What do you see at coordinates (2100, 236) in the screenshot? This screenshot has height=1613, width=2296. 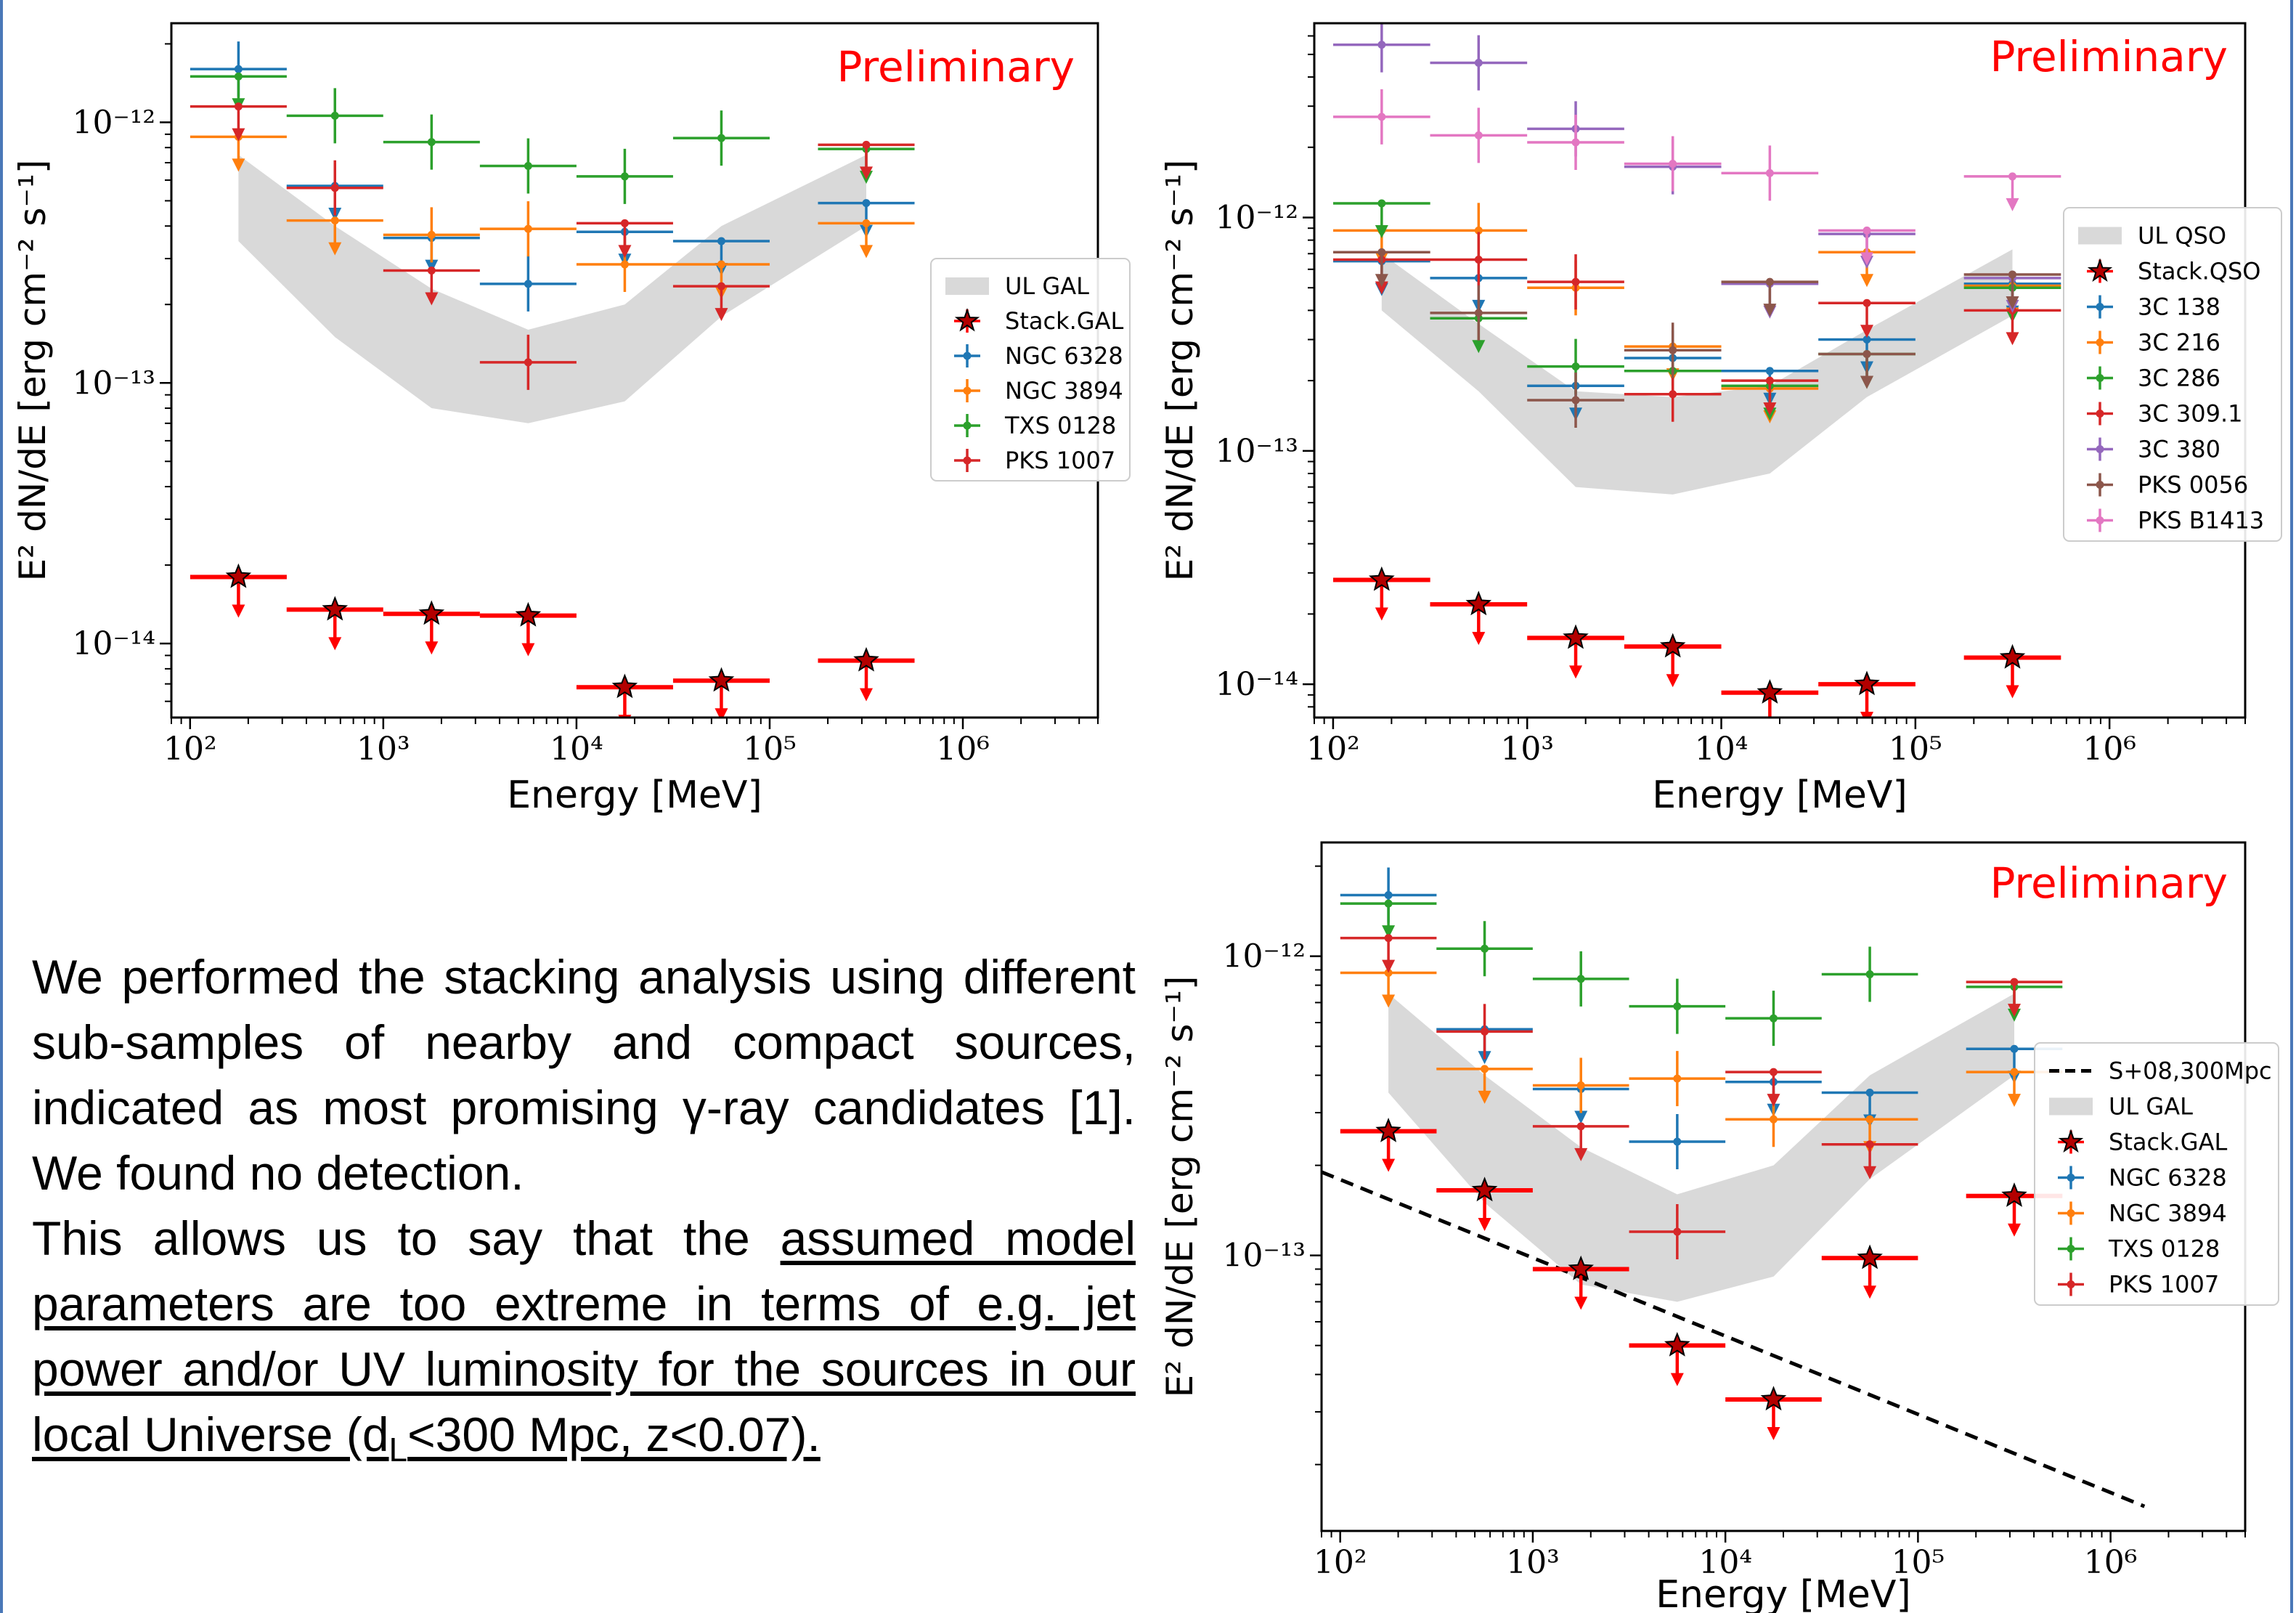 I see `legend-handle-band` at bounding box center [2100, 236].